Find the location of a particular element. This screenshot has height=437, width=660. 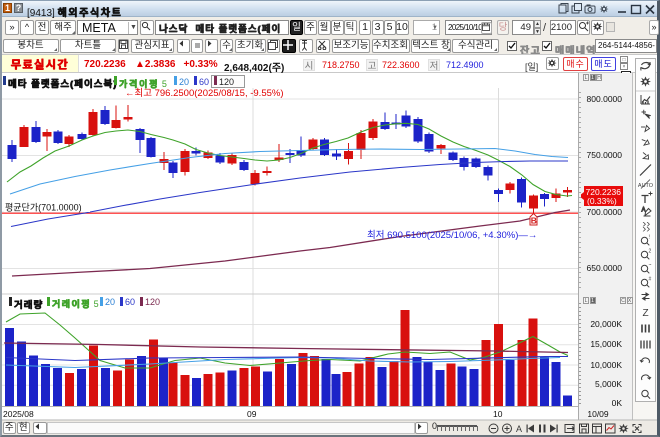

svg-text: Z is located at coordinates (645, 313).